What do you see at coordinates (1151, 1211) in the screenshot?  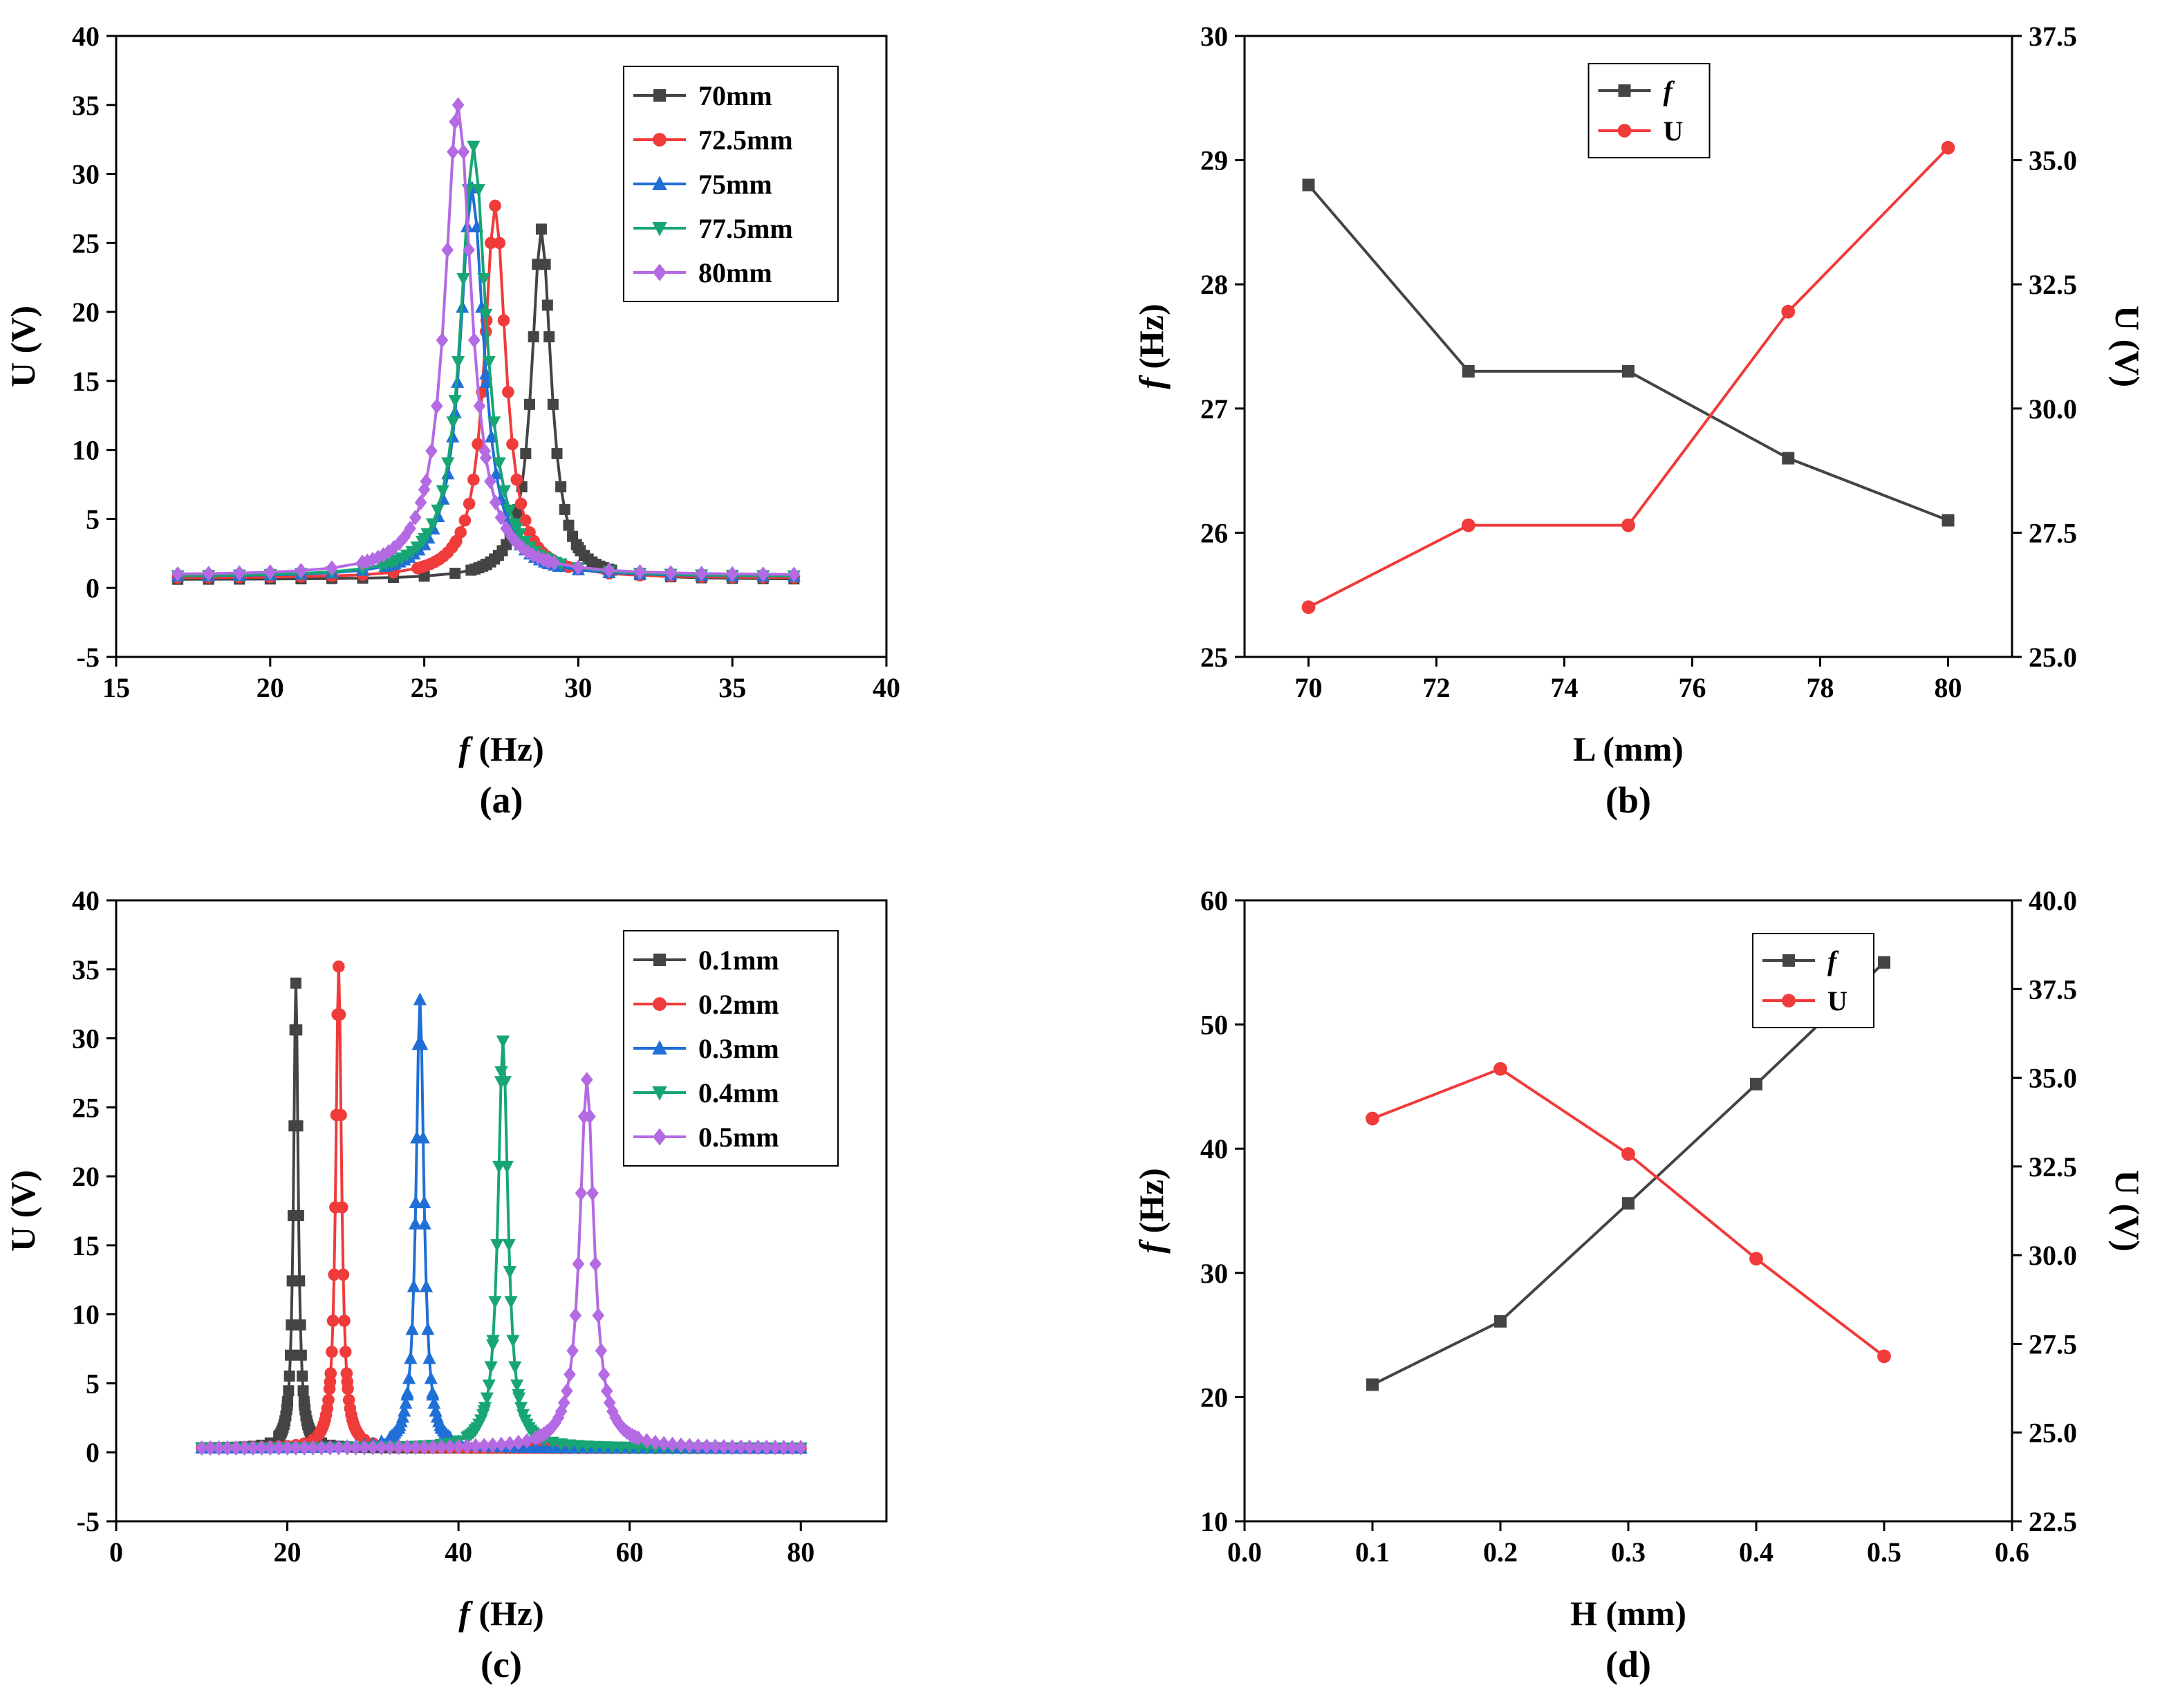 I see `y-axis-label: f (Hz)` at bounding box center [1151, 1211].